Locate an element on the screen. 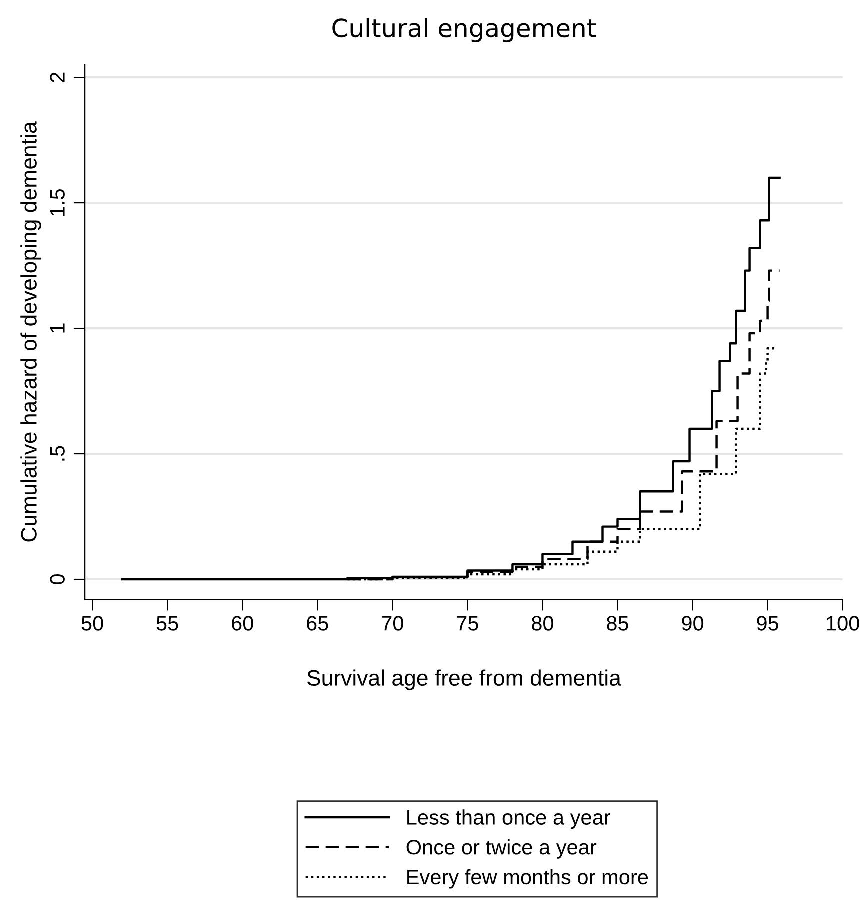 The width and height of the screenshot is (868, 903). x-tick-label: 75 is located at coordinates (467, 623).